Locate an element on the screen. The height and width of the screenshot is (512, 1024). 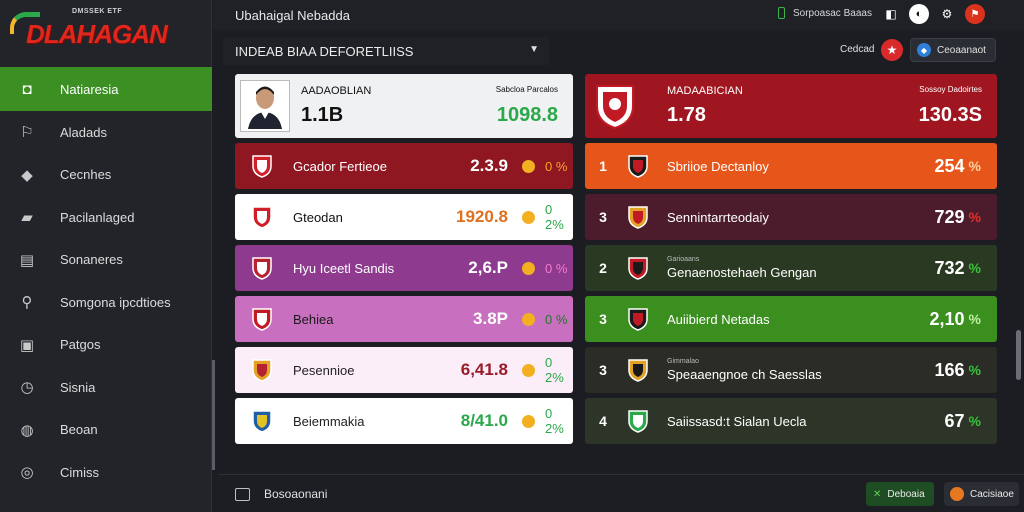
status-indicator: Sorpoasac Baaas is located at coordinates (825, 13).